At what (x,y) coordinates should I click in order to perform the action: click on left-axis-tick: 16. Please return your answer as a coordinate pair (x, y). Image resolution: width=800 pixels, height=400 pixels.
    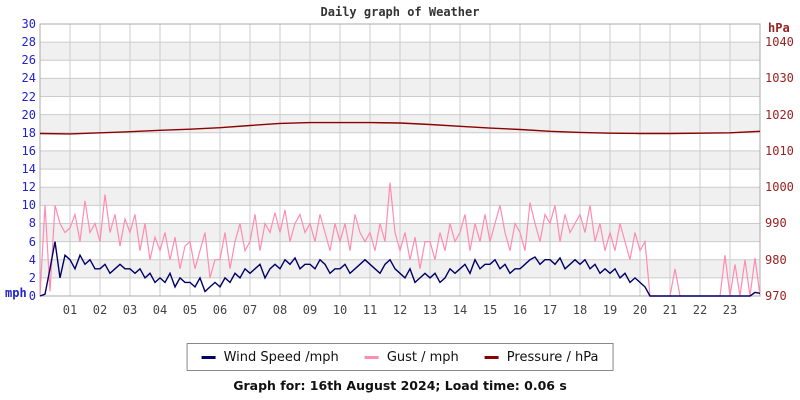
    Looking at the image, I should click on (28, 150).